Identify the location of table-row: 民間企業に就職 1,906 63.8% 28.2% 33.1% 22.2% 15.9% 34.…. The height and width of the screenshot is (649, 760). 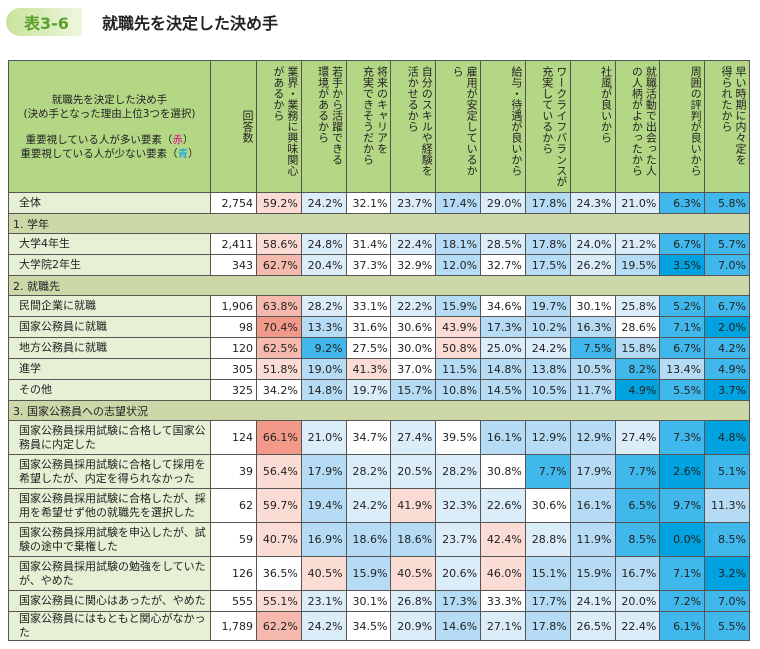
(379, 306).